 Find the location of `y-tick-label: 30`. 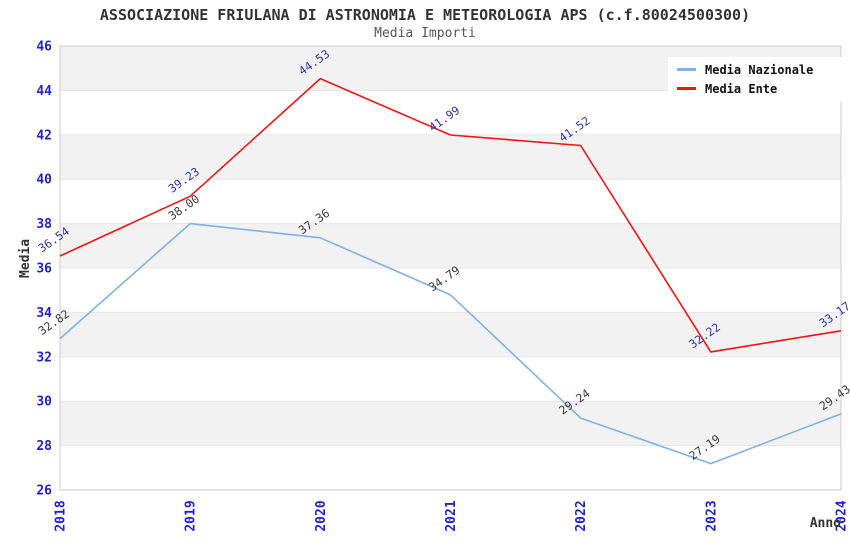

y-tick-label: 30 is located at coordinates (44, 402).